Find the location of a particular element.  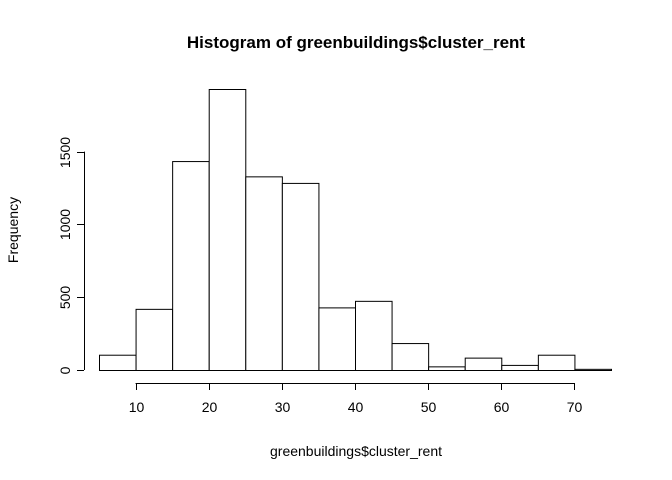

x-tick-label: 20 is located at coordinates (210, 407).